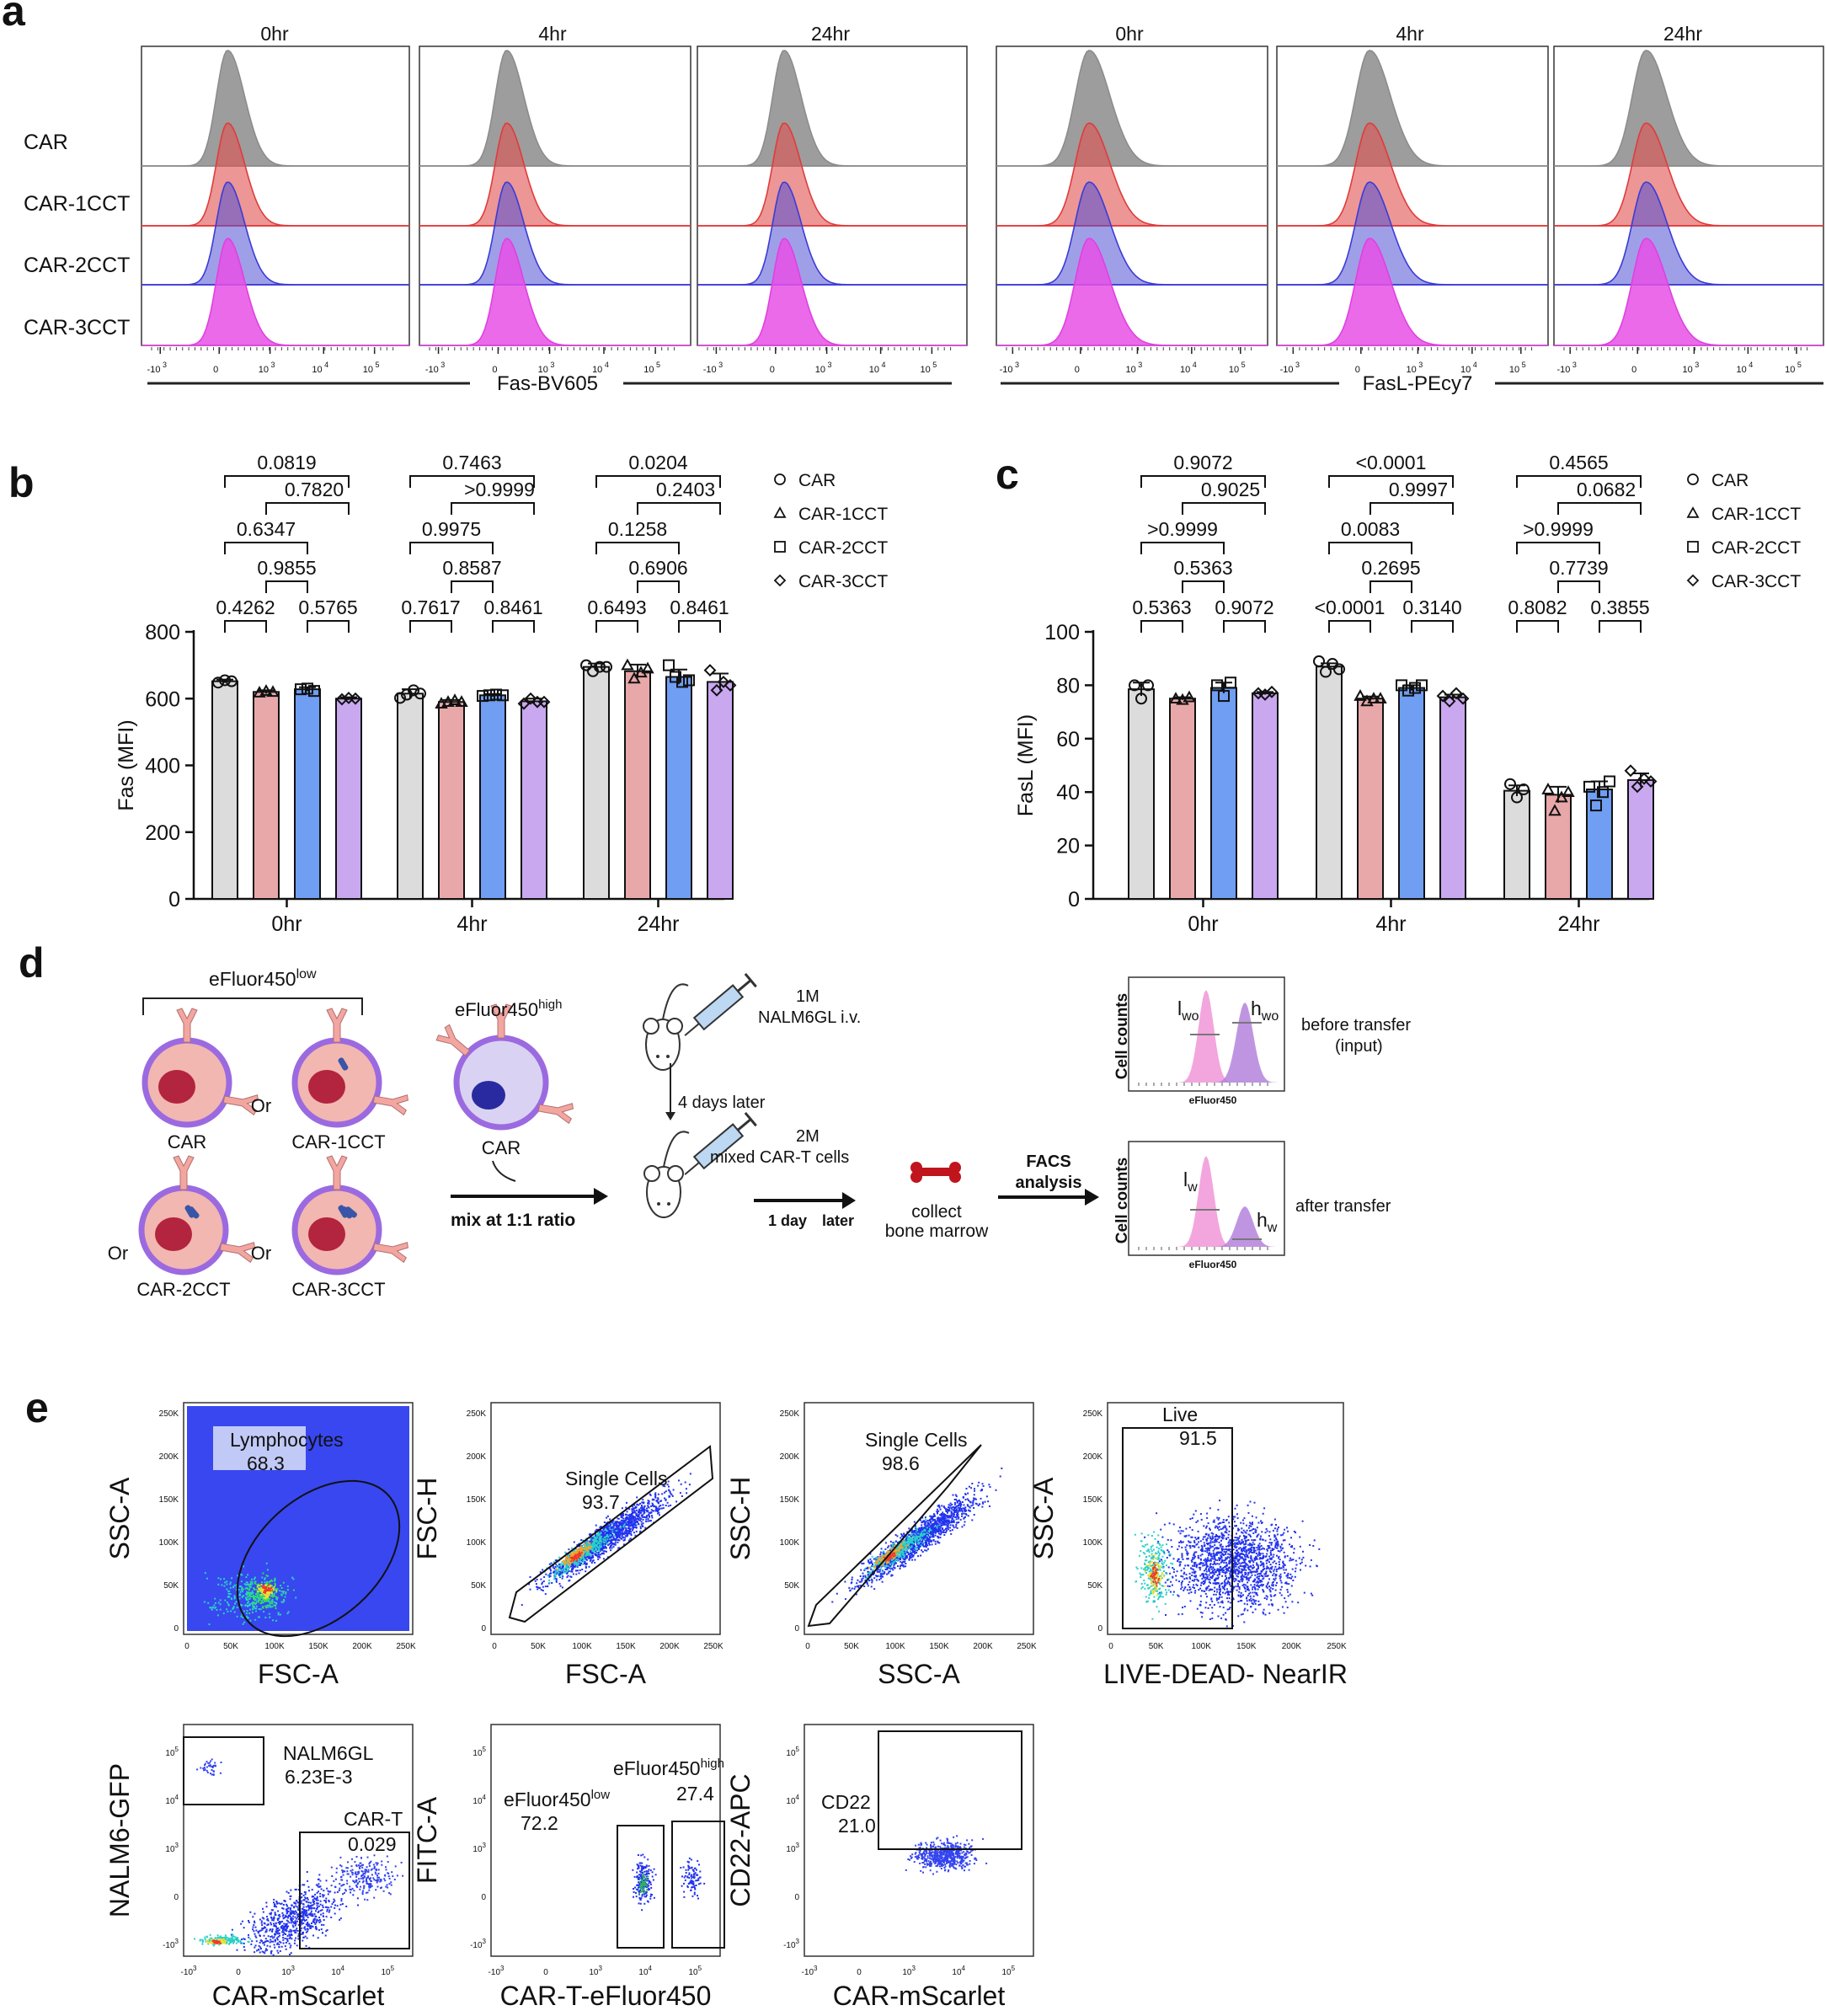 The width and height of the screenshot is (1826, 2016). Describe the element at coordinates (1122, 1036) in the screenshot. I see `cell-counts-label: Cell counts` at that location.